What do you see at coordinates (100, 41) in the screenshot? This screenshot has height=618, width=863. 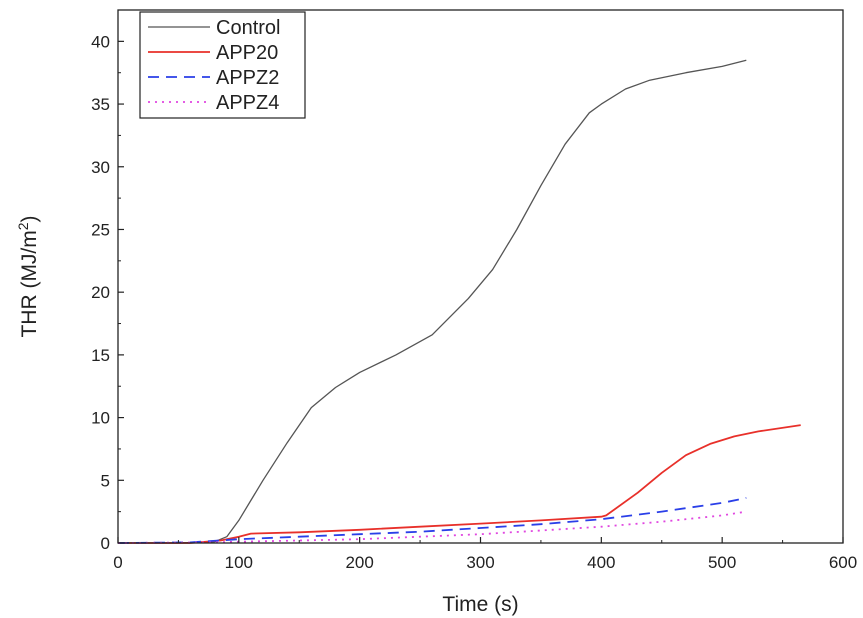 I see `y-tick-label: 40` at bounding box center [100, 41].